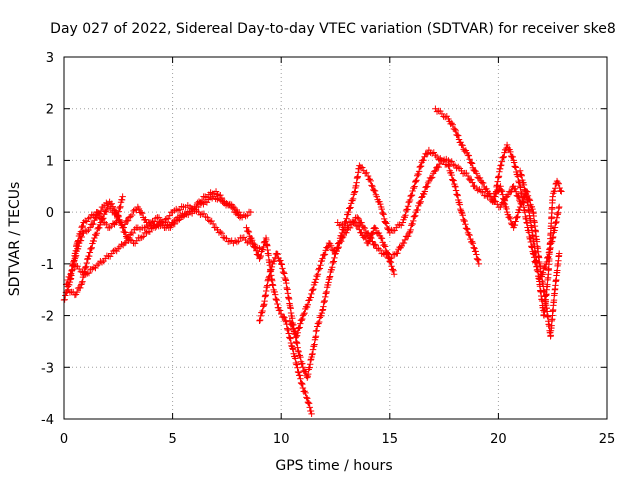 This screenshot has width=640, height=480. I want to click on y-axis-label: SDTVAR / TECUs, so click(15, 239).